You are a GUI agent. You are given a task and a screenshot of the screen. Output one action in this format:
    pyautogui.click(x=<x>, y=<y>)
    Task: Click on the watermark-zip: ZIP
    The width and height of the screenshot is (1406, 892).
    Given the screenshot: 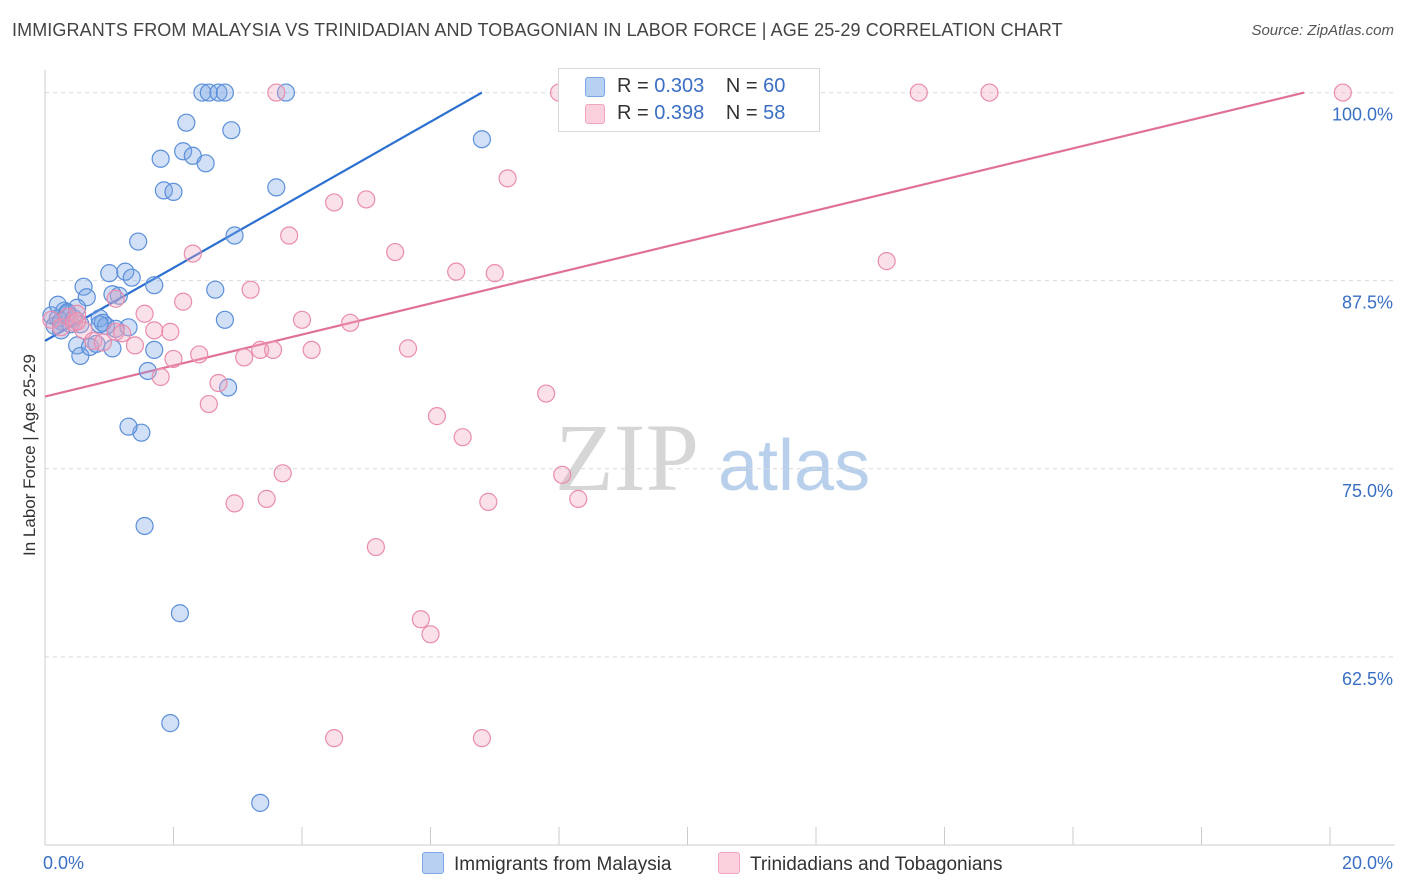 What is the action you would take?
    pyautogui.click(x=627, y=457)
    